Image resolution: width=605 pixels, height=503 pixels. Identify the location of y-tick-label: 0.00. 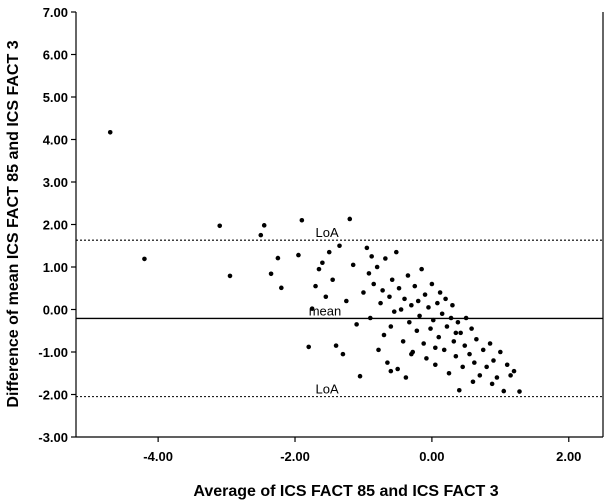
(55, 310).